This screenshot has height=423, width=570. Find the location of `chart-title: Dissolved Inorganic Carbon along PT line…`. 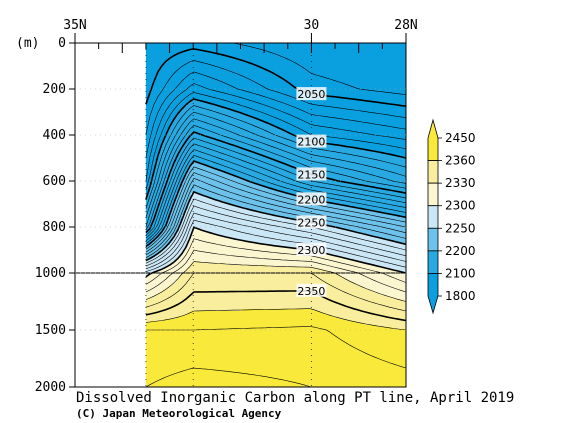

chart-title: Dissolved Inorganic Carbon along PT line… is located at coordinates (295, 398).